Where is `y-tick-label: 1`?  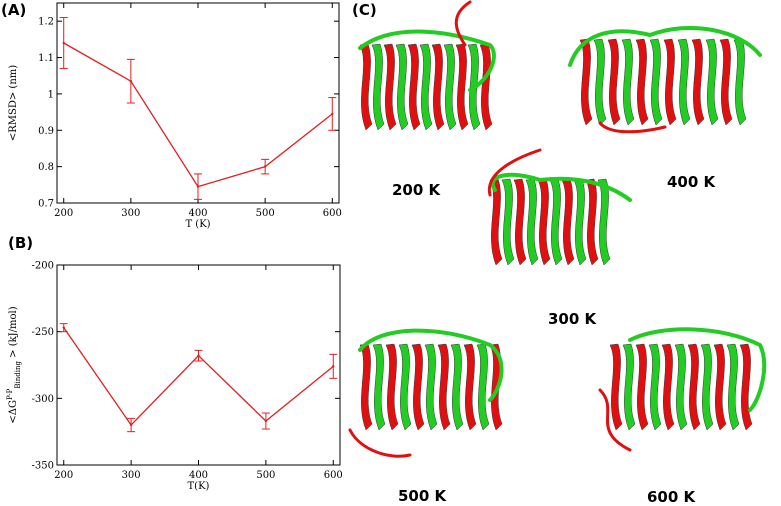 y-tick-label: 1 is located at coordinates (51, 94).